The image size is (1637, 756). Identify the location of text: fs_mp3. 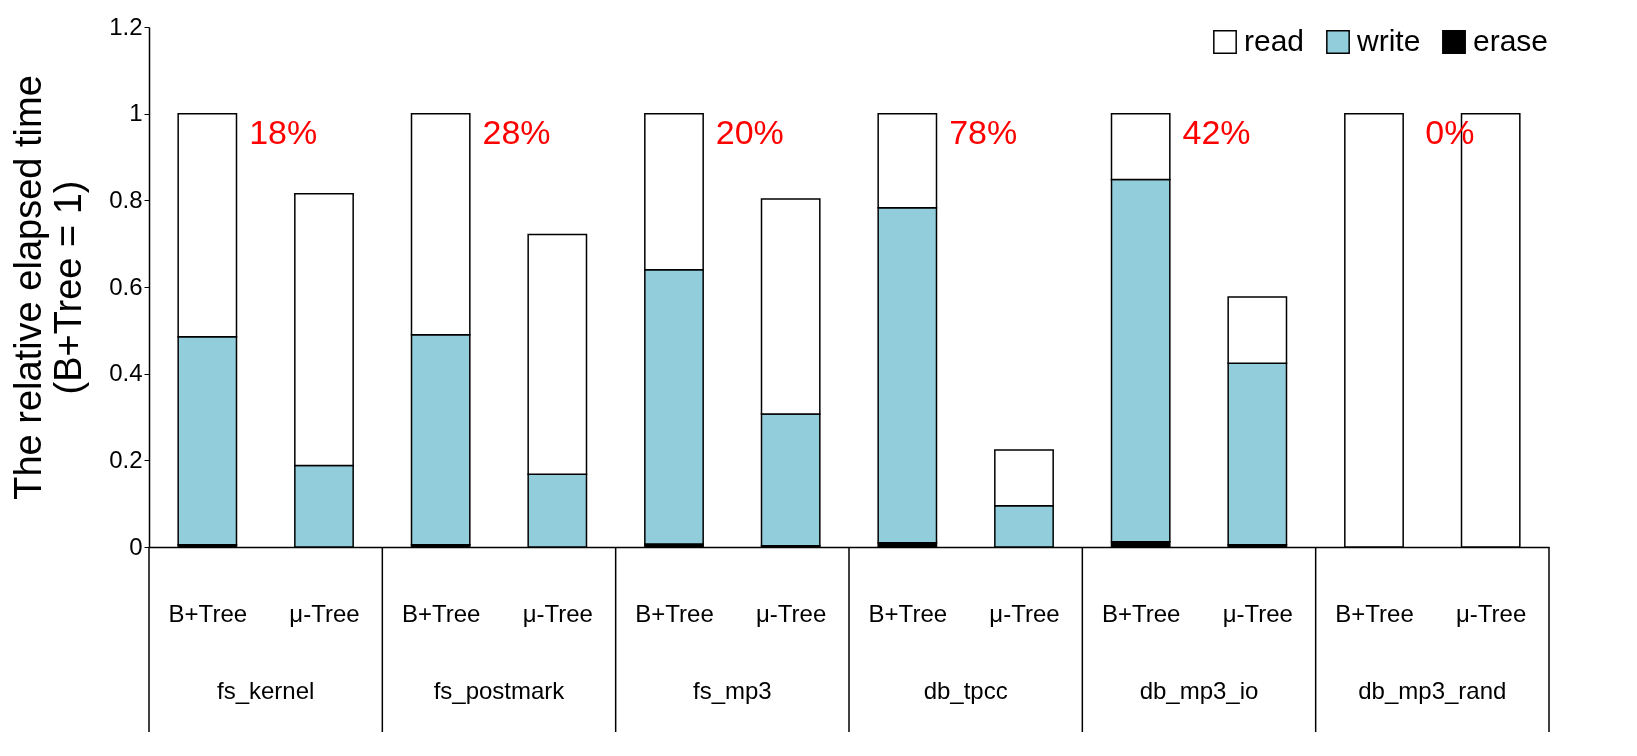
(732, 690).